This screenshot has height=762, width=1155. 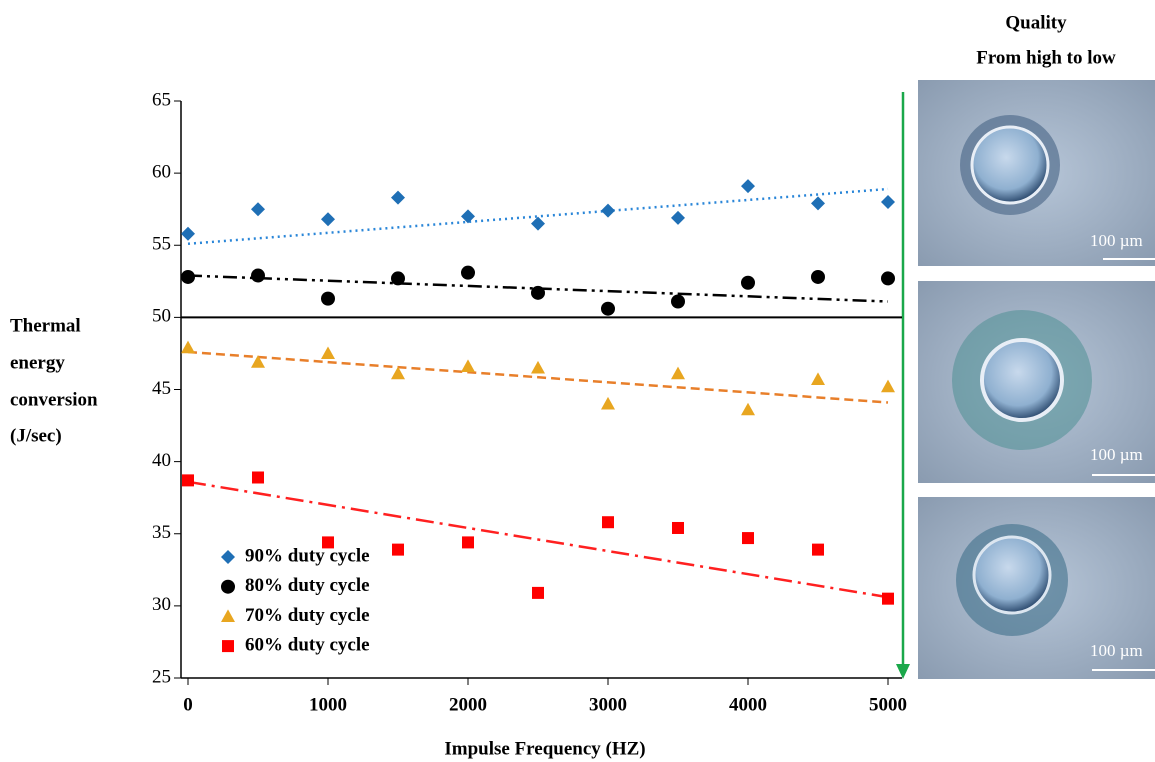 I want to click on quality-arrow, so click(x=903, y=385).